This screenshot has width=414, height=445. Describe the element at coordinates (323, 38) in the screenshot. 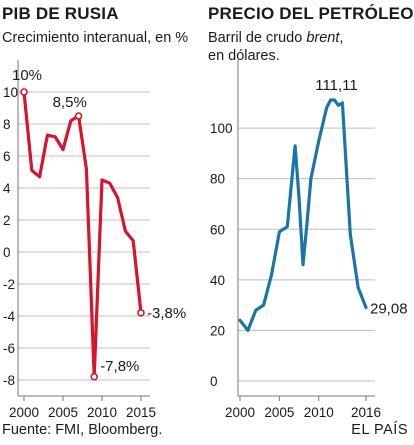

I see `oil-subtitle-italic: brent` at that location.